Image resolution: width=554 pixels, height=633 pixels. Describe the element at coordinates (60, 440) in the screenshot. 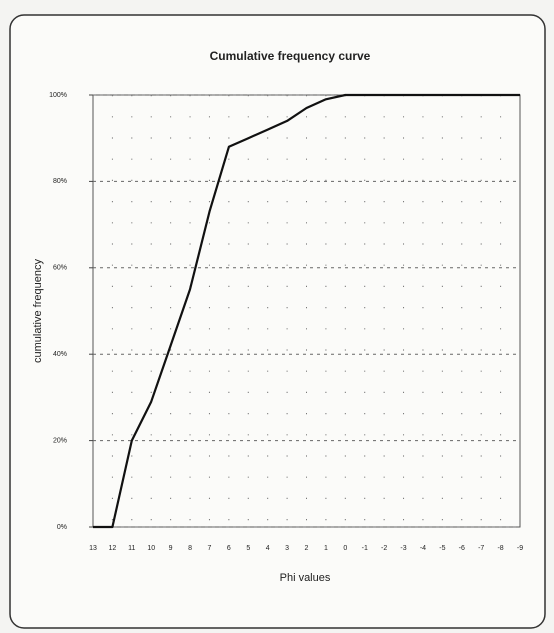

I see `y-tick-label: 20%` at that location.